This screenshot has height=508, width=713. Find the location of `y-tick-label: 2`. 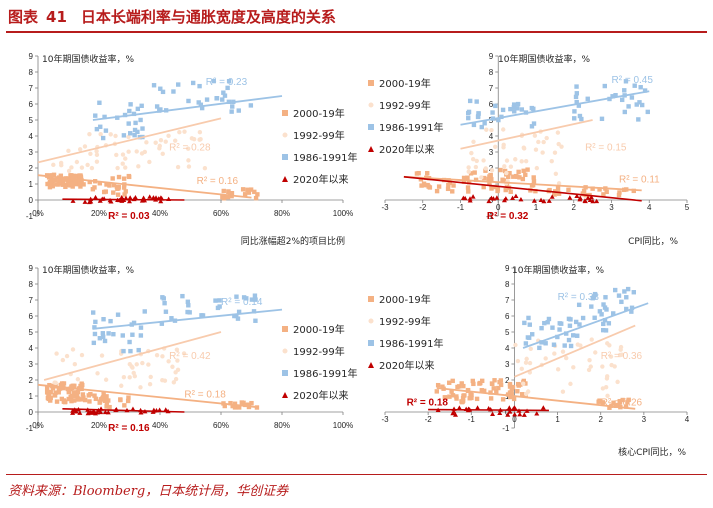

y-tick-label: 2 is located at coordinates (507, 380).